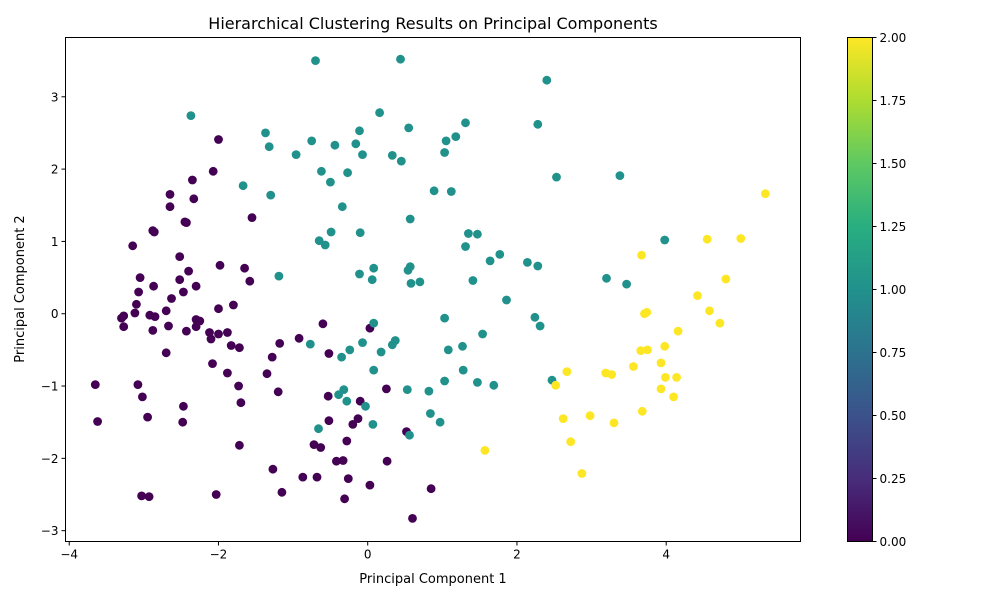  What do you see at coordinates (666, 555) in the screenshot?
I see `x-tick-label: 4` at bounding box center [666, 555].